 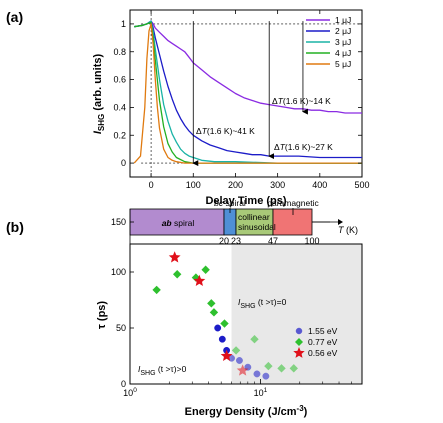 I want to click on legend-label: 0.56 eV, so click(x=323, y=353).